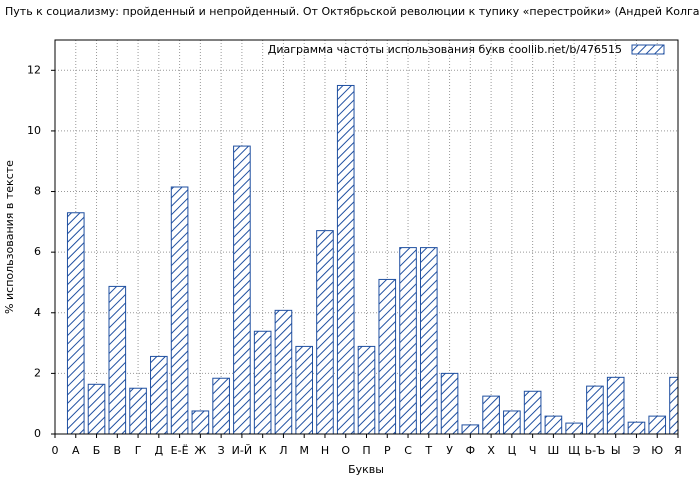  Describe the element at coordinates (180, 450) in the screenshot. I see `x-tick-label: Е-Ё` at that location.